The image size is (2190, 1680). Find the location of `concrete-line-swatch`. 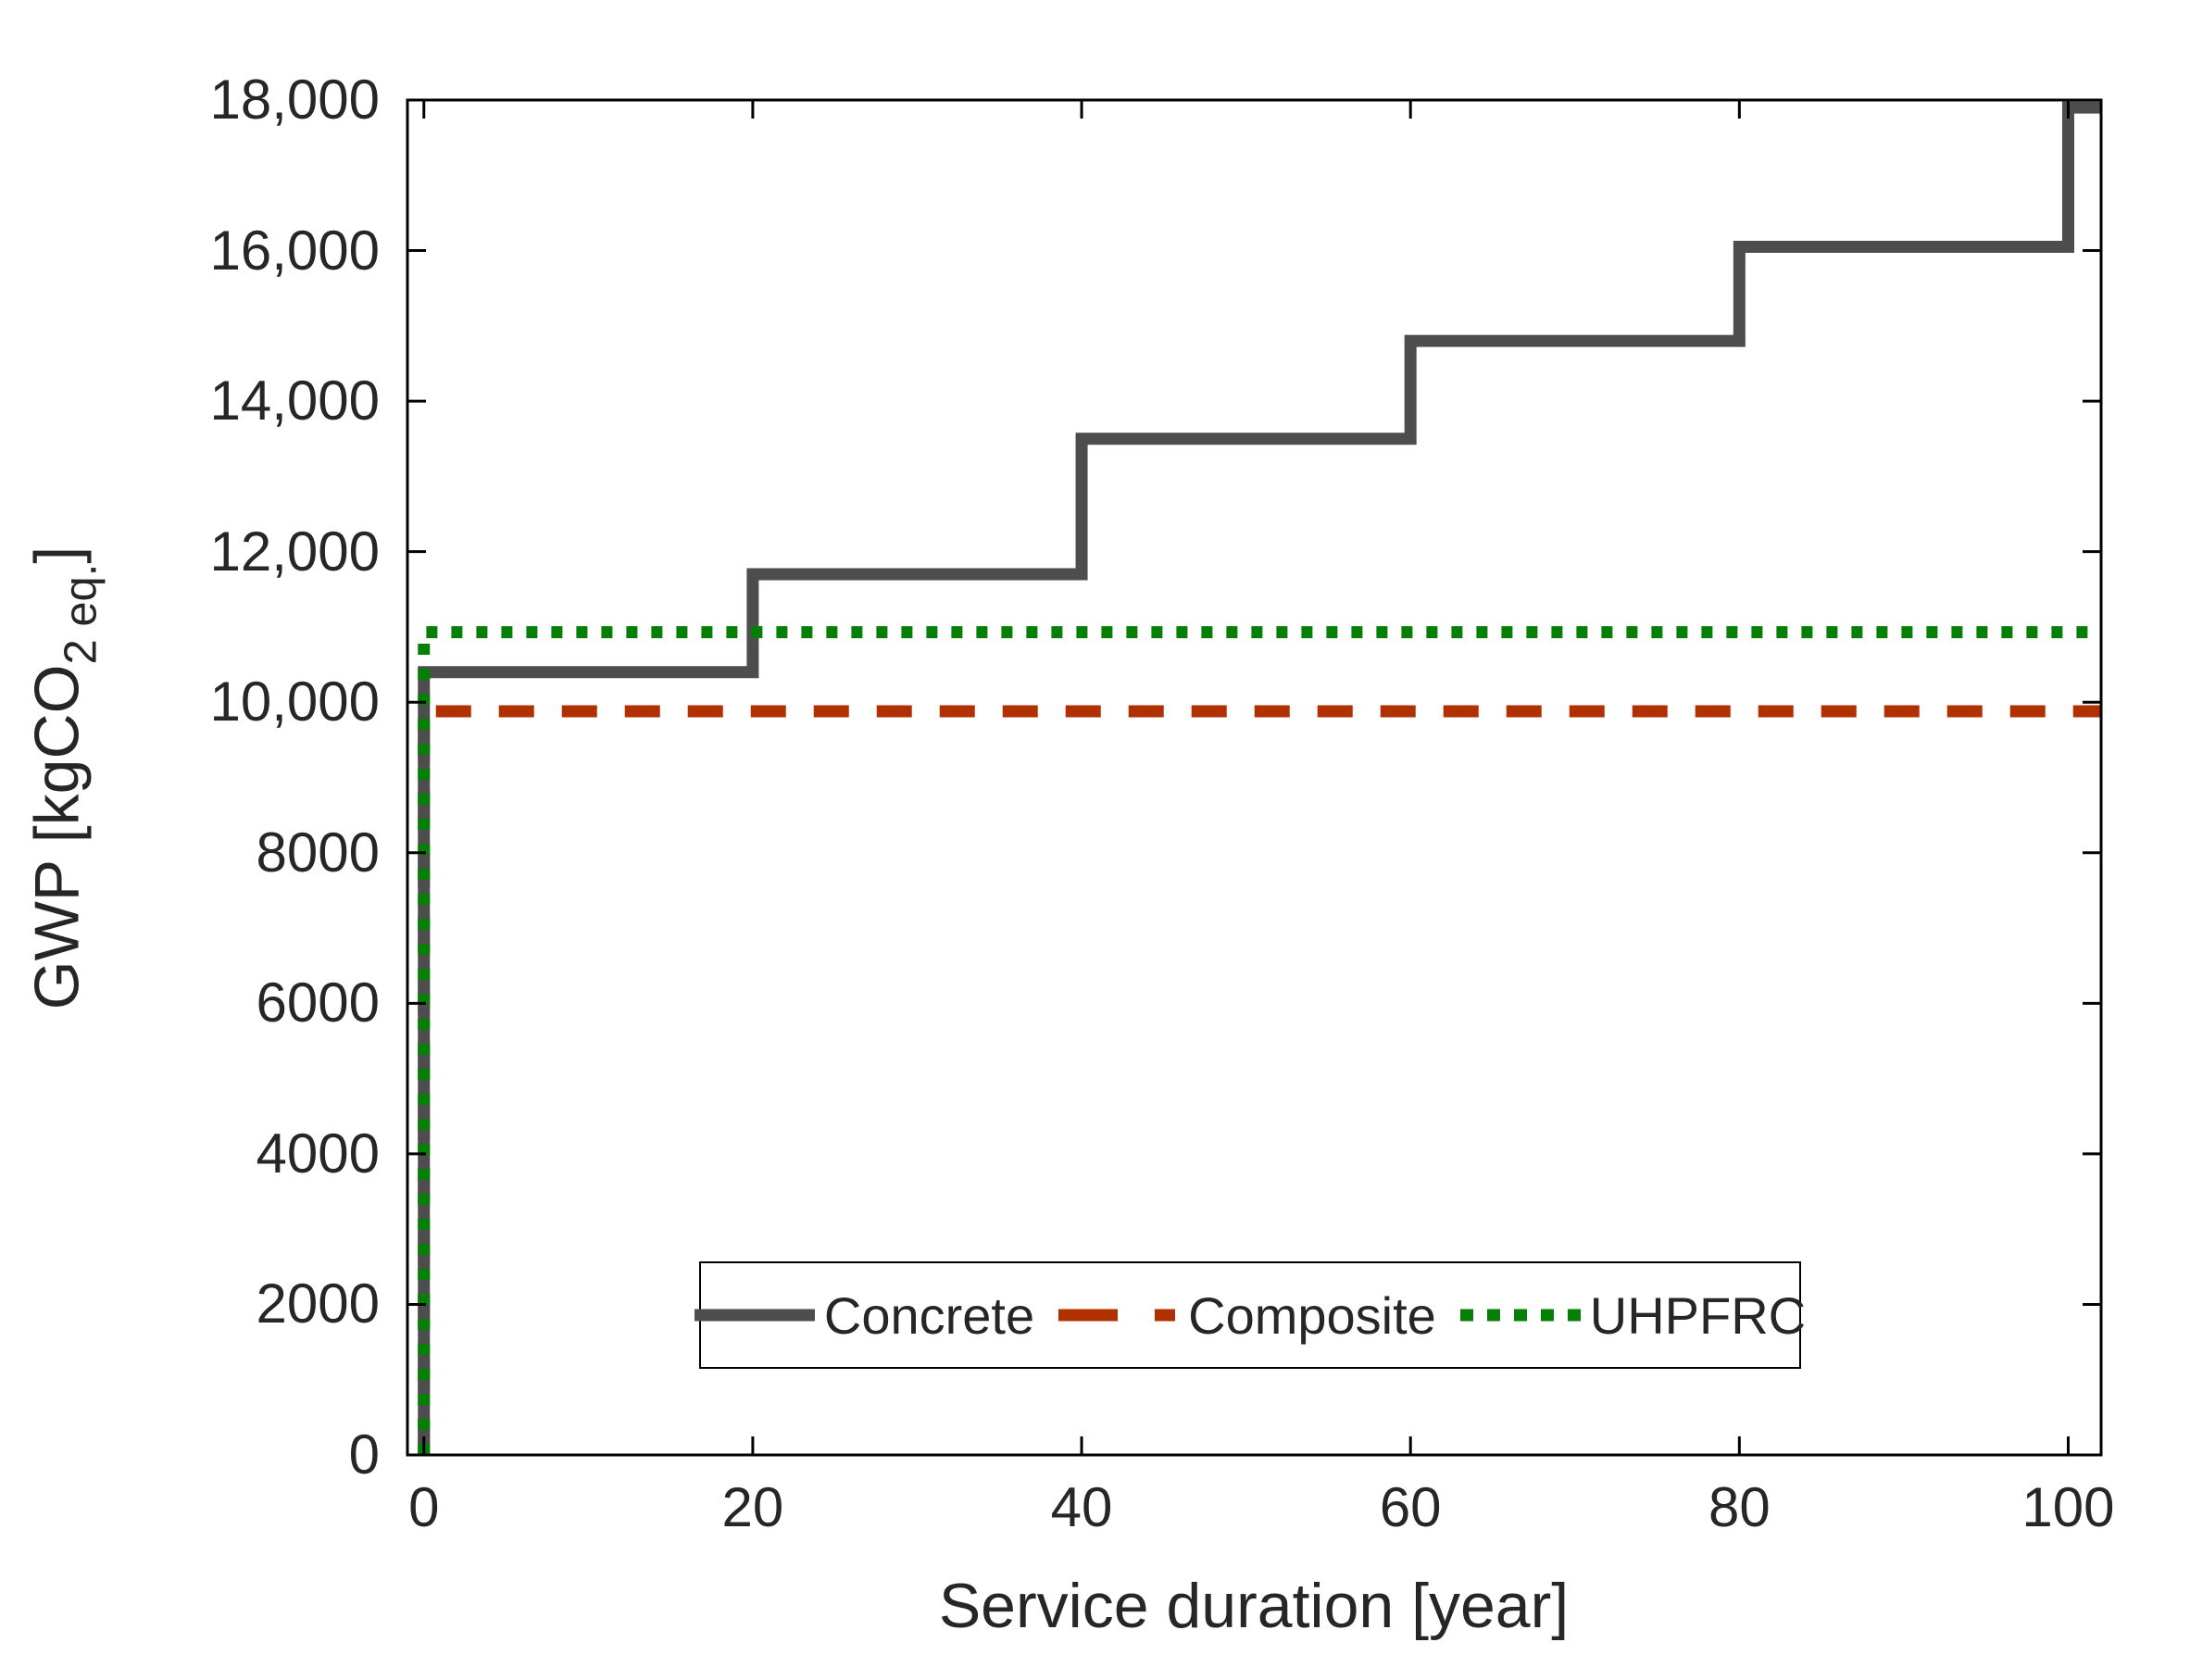

concrete-line-swatch is located at coordinates (754, 1315).